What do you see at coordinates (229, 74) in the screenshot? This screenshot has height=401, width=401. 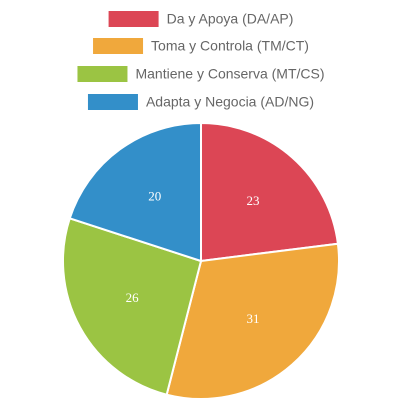 I see `legend-label: Mantiene y Conserva (MT/CS)` at bounding box center [229, 74].